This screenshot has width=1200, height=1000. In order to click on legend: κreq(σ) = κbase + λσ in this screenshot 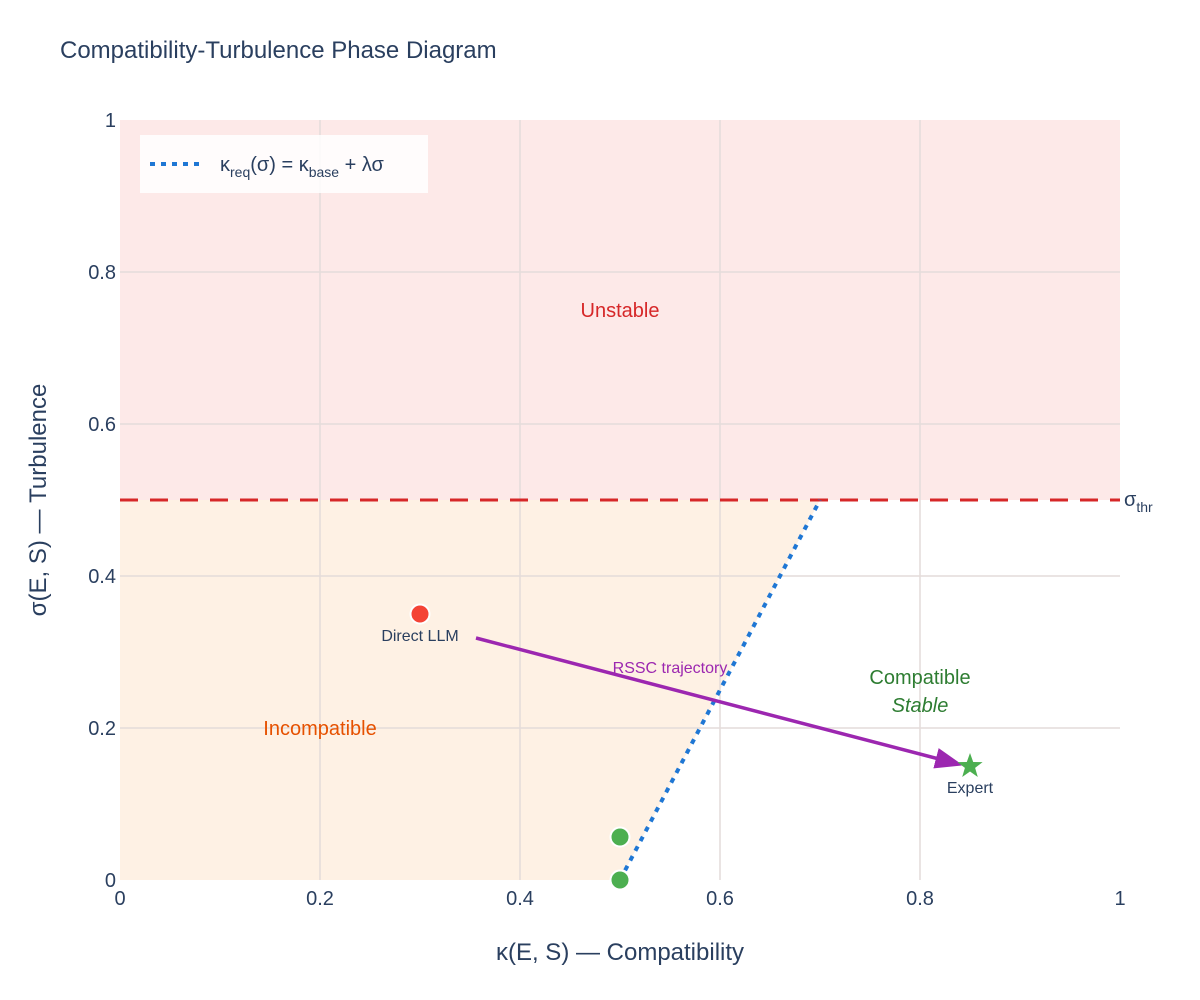, I will do `click(284, 164)`.